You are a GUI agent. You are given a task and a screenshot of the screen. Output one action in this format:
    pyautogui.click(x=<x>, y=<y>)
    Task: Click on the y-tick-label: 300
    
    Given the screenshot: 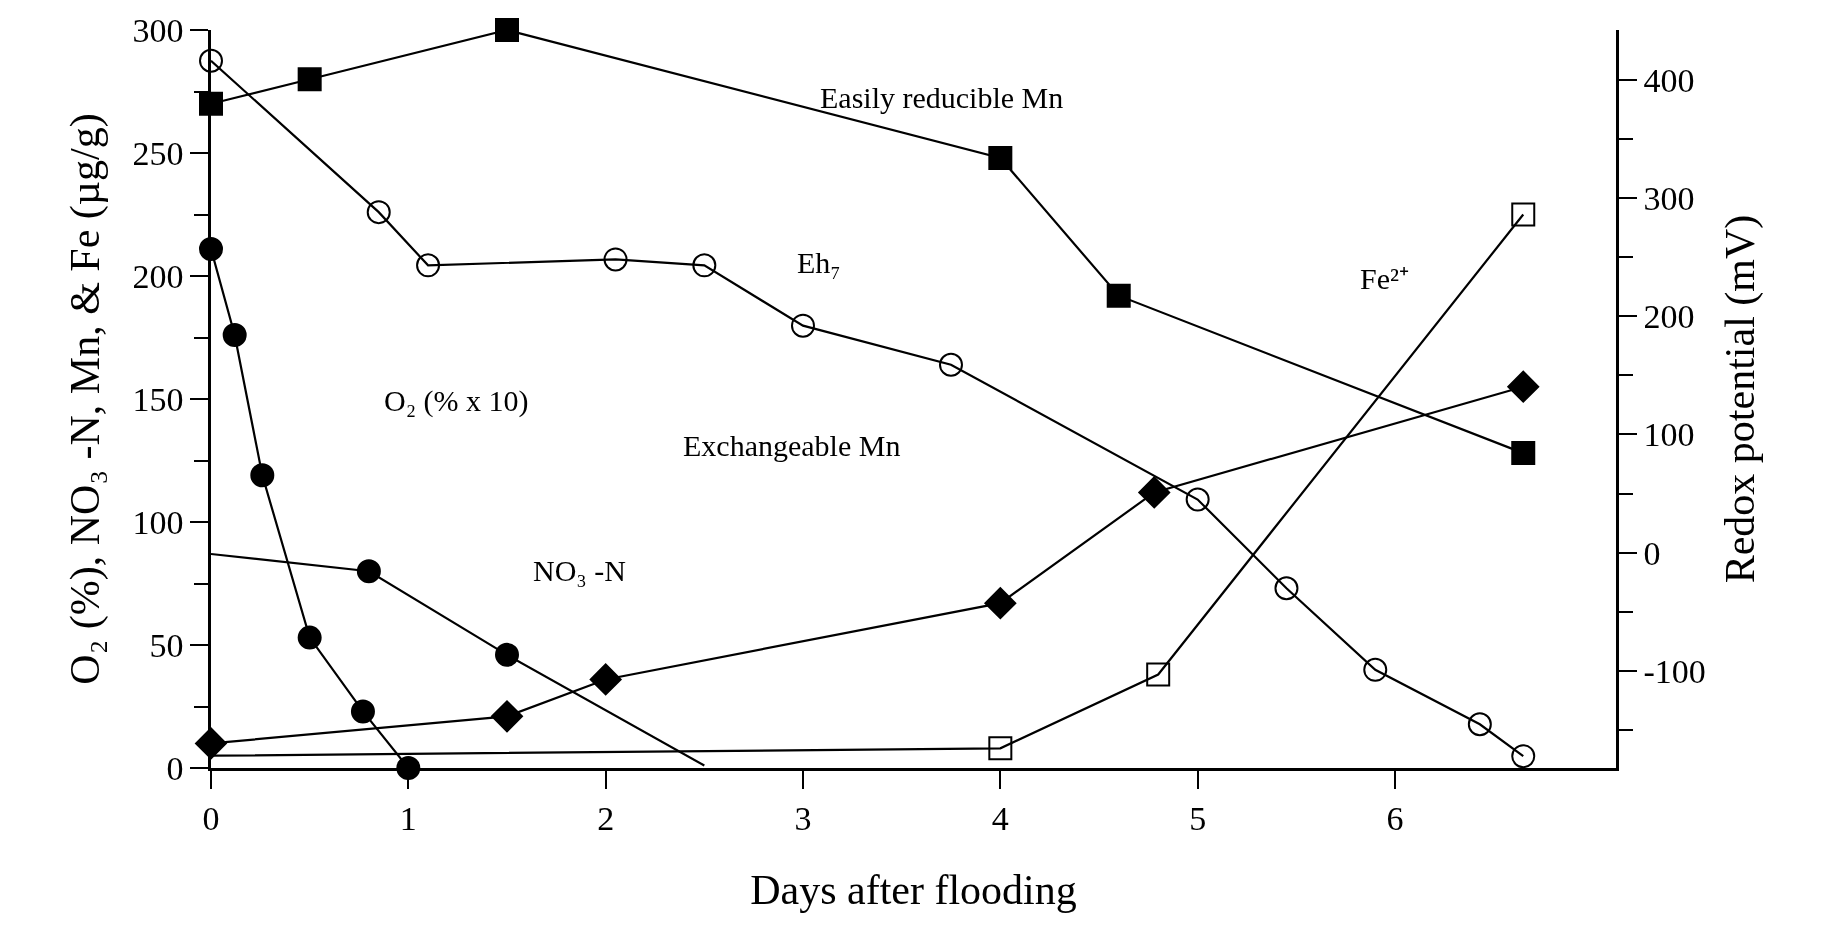 What is the action you would take?
    pyautogui.click(x=158, y=30)
    